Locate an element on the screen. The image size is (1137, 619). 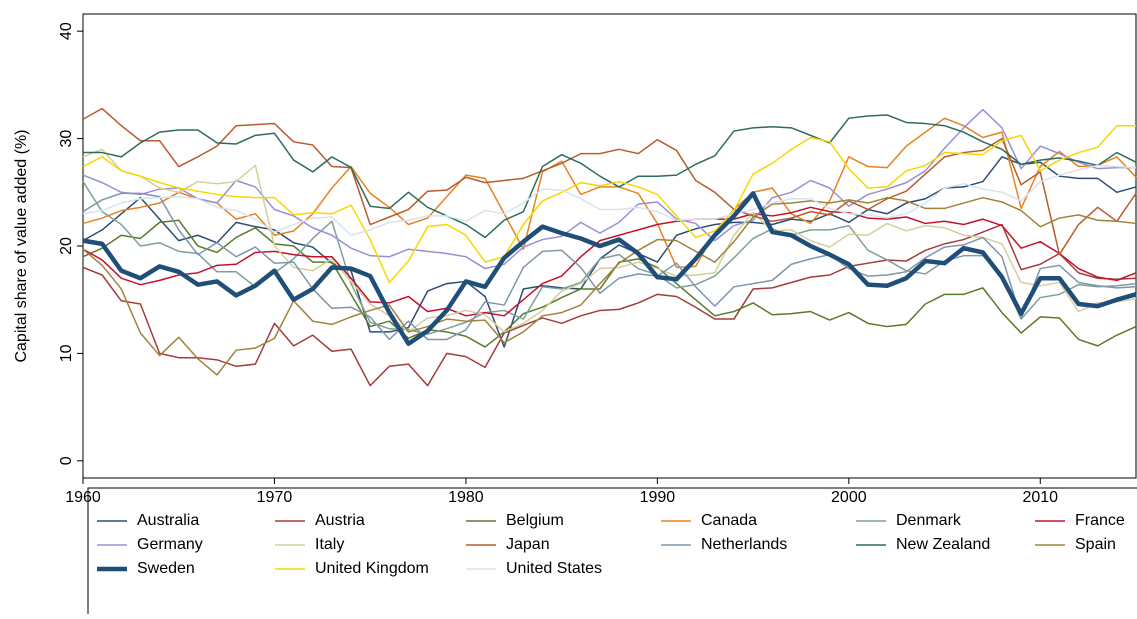
legend-label: Canada is located at coordinates (729, 520).